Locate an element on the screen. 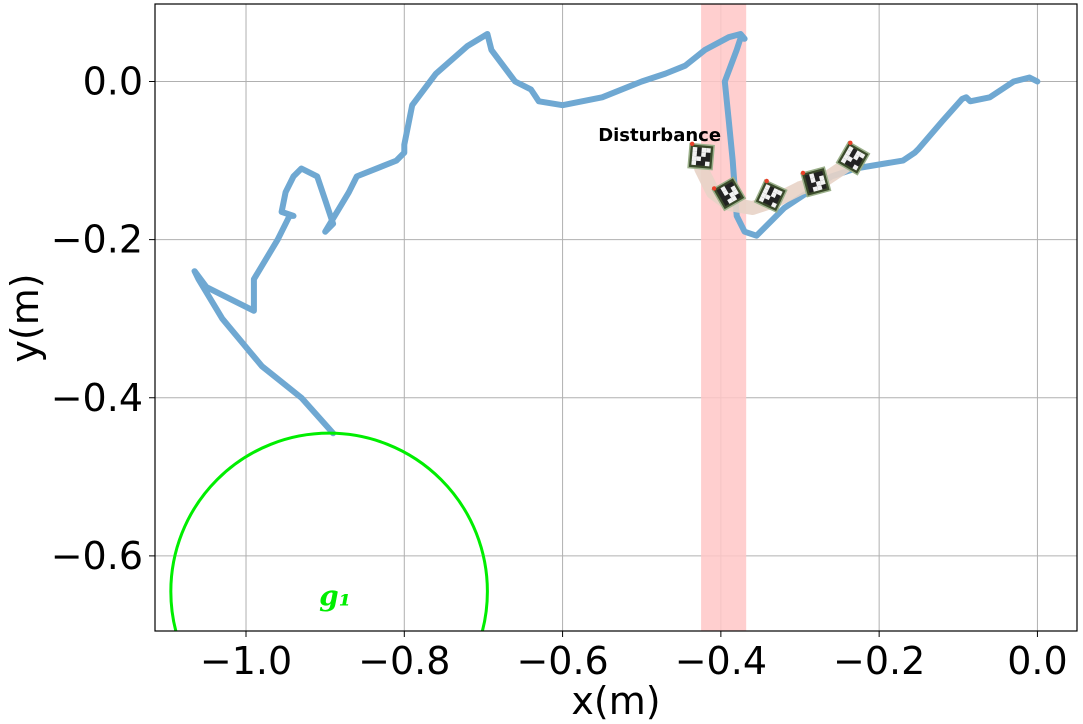 This screenshot has width=1083, height=724. y-tick-label: 0.0 is located at coordinates (113, 81).